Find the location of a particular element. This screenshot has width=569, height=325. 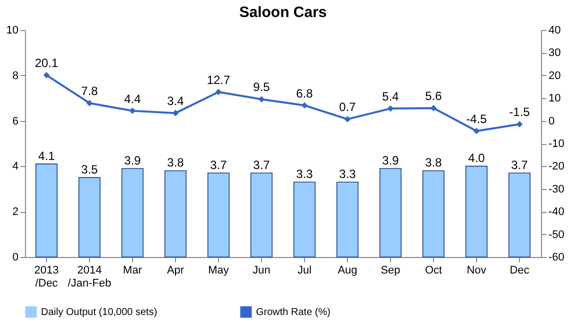

data-label: 20.1 is located at coordinates (46, 63).